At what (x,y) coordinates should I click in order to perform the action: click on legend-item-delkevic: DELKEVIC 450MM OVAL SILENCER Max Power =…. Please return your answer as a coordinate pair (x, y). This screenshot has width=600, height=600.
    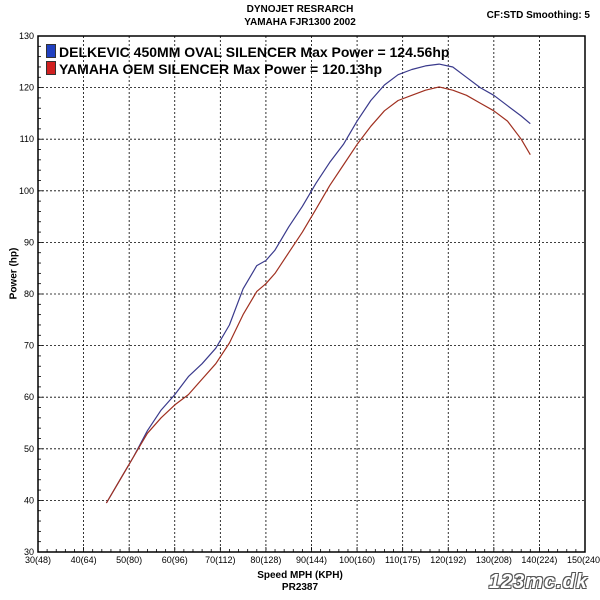
    Looking at the image, I should click on (247, 52).